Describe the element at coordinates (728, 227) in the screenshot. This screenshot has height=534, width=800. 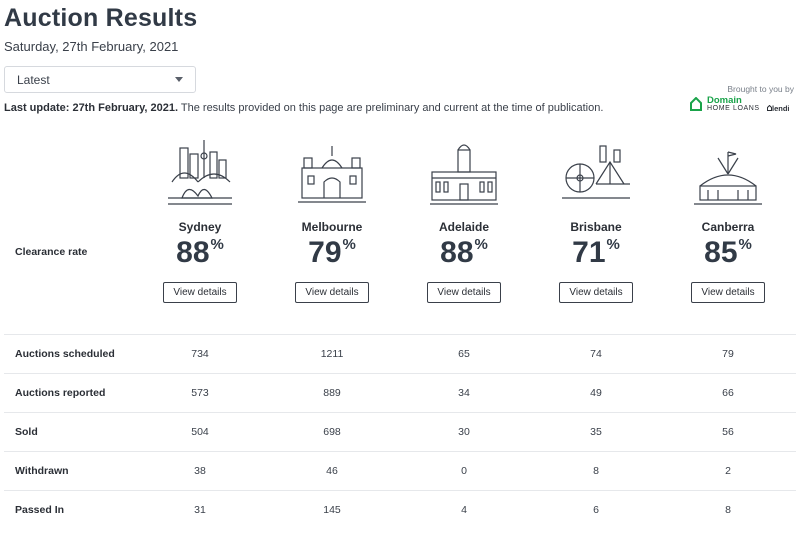
I see `city-name: Canberra` at that location.